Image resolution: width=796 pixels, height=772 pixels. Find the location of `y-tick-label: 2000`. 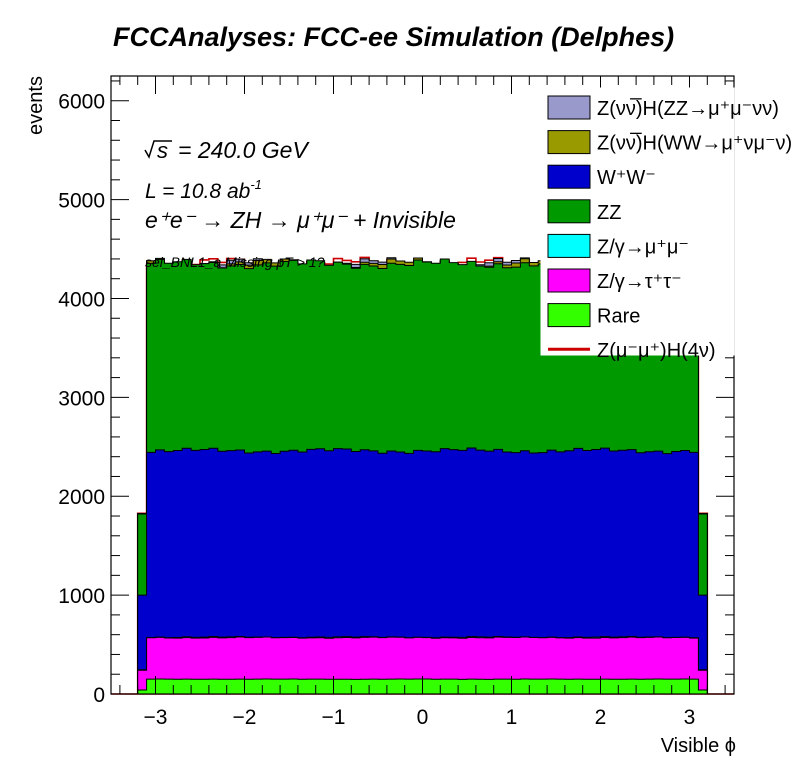

y-tick-label: 2000 is located at coordinates (81, 497).